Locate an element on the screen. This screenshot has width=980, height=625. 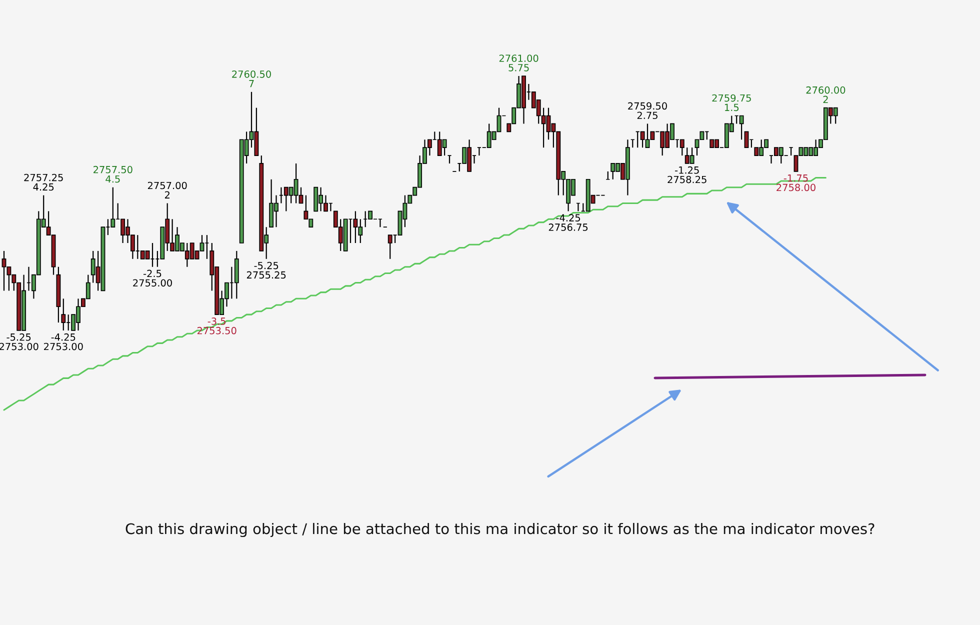
annotation: 2757.25 4.25 is located at coordinates (43, 182).